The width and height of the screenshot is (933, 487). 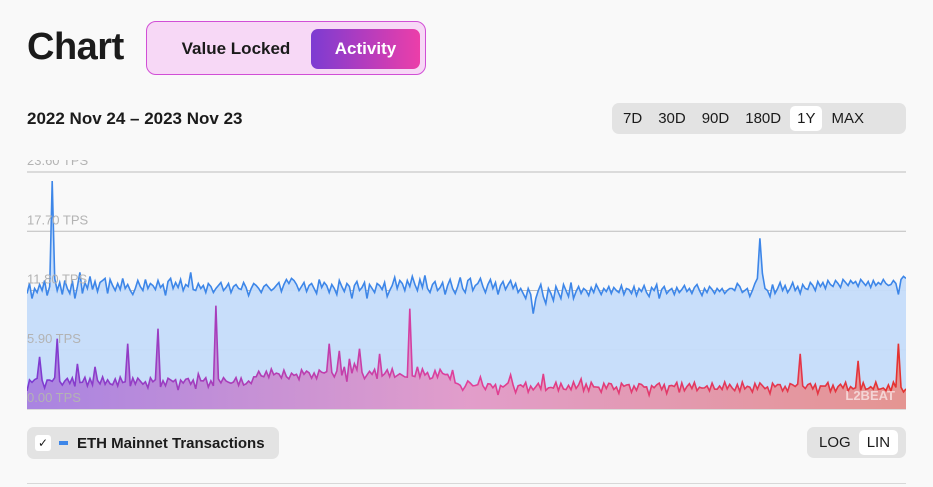 What do you see at coordinates (58, 164) in the screenshot?
I see `y-tick-label: 23.60 TPS` at bounding box center [58, 164].